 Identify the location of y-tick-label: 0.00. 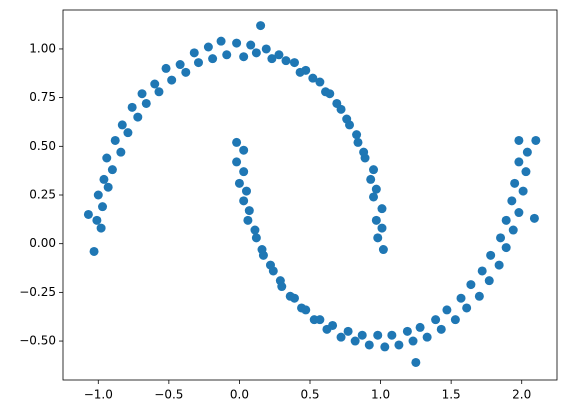
(42, 243).